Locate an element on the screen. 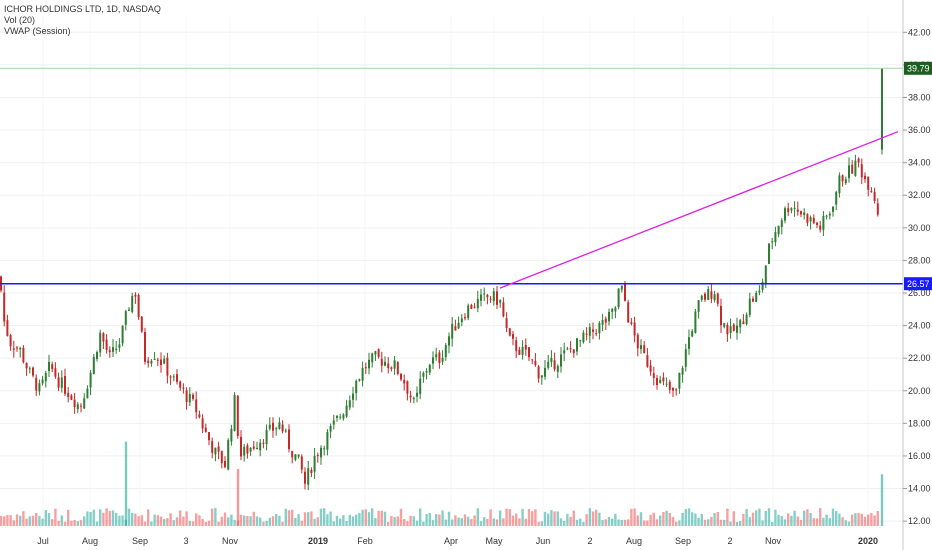  price-tick-label: 42.00 is located at coordinates (919, 32).